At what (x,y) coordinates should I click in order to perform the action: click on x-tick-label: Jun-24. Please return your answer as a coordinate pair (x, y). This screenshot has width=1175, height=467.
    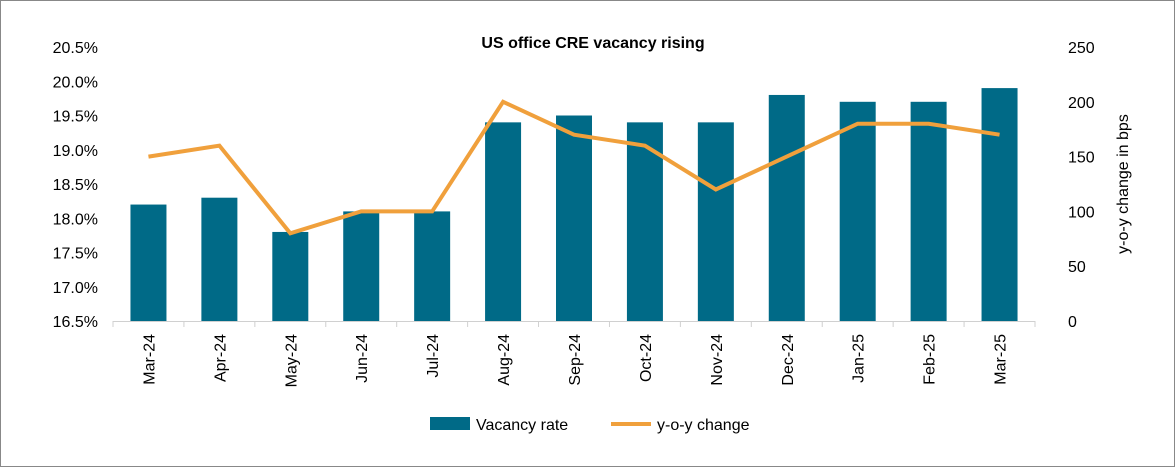
    Looking at the image, I should click on (362, 358).